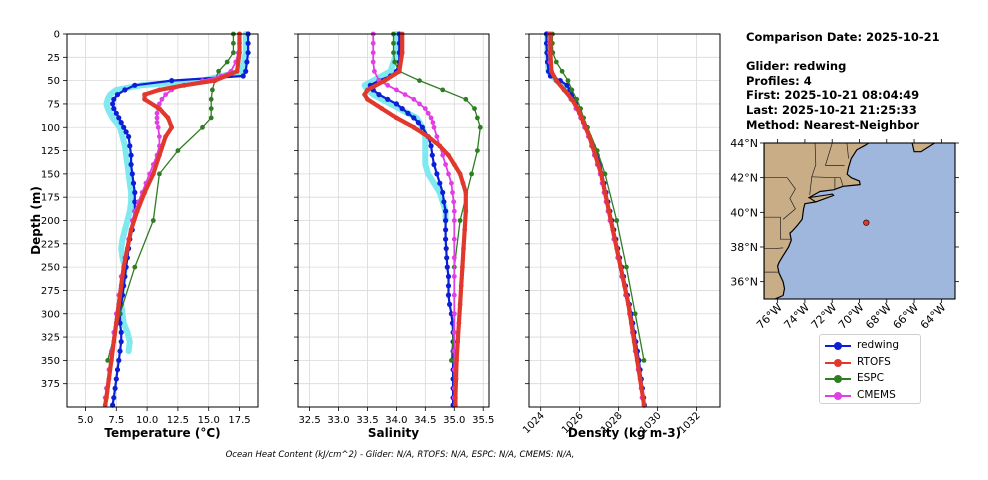  I want to click on temperature-glider-raw-line, so click(176, 193).